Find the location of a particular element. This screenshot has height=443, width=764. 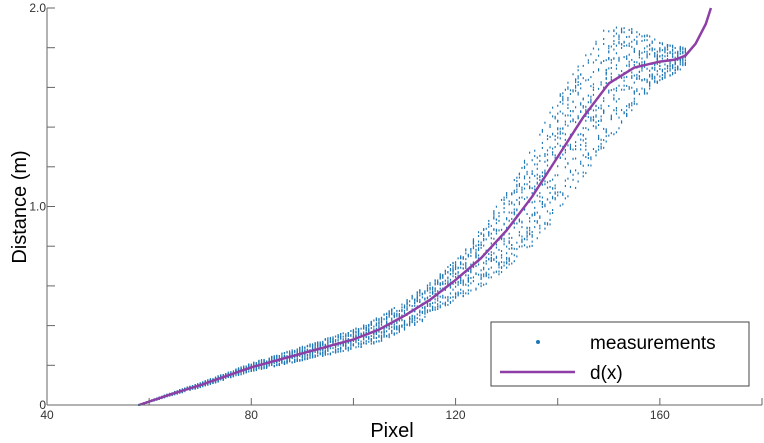

x-axis-label: Pixel is located at coordinates (391, 431).